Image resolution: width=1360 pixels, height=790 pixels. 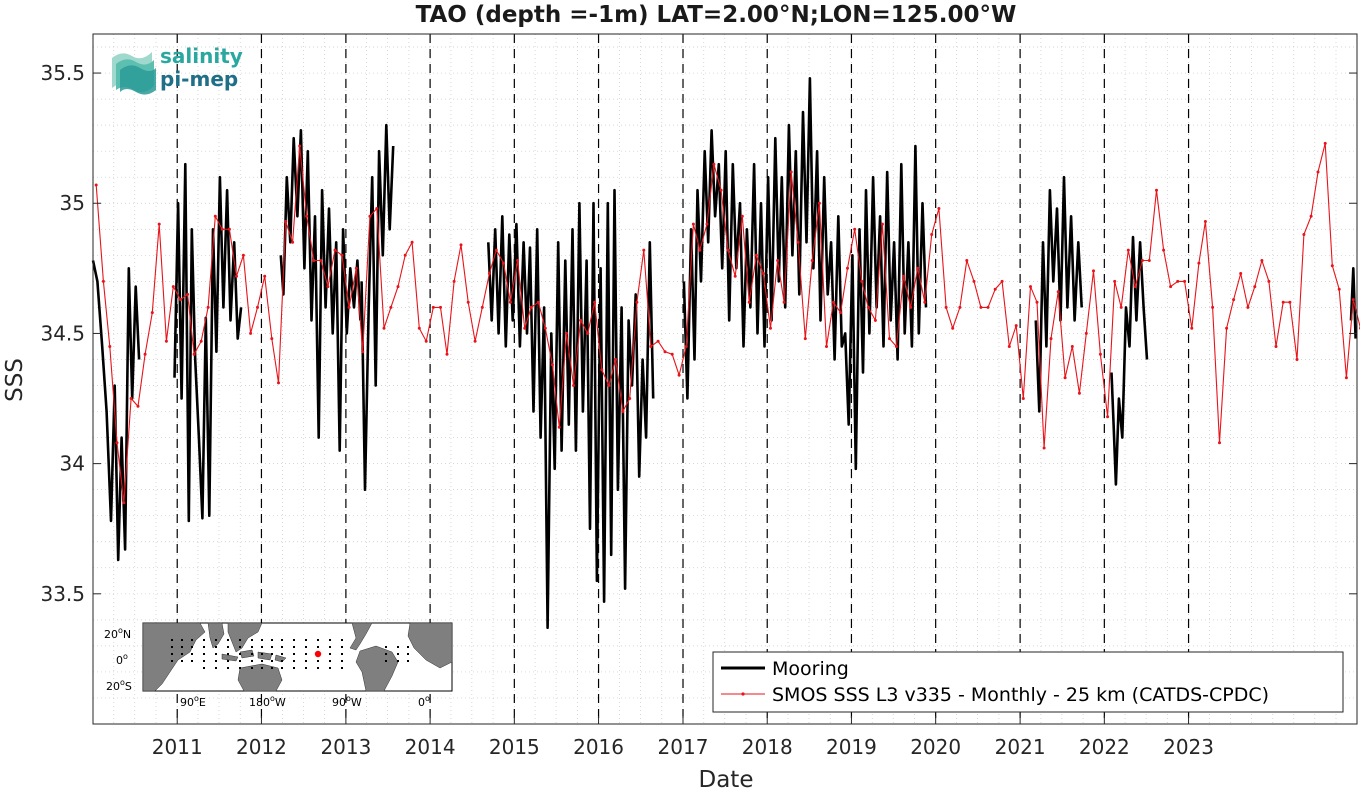 What do you see at coordinates (177, 747) in the screenshot?
I see `x-tick-label: 2011` at bounding box center [177, 747].